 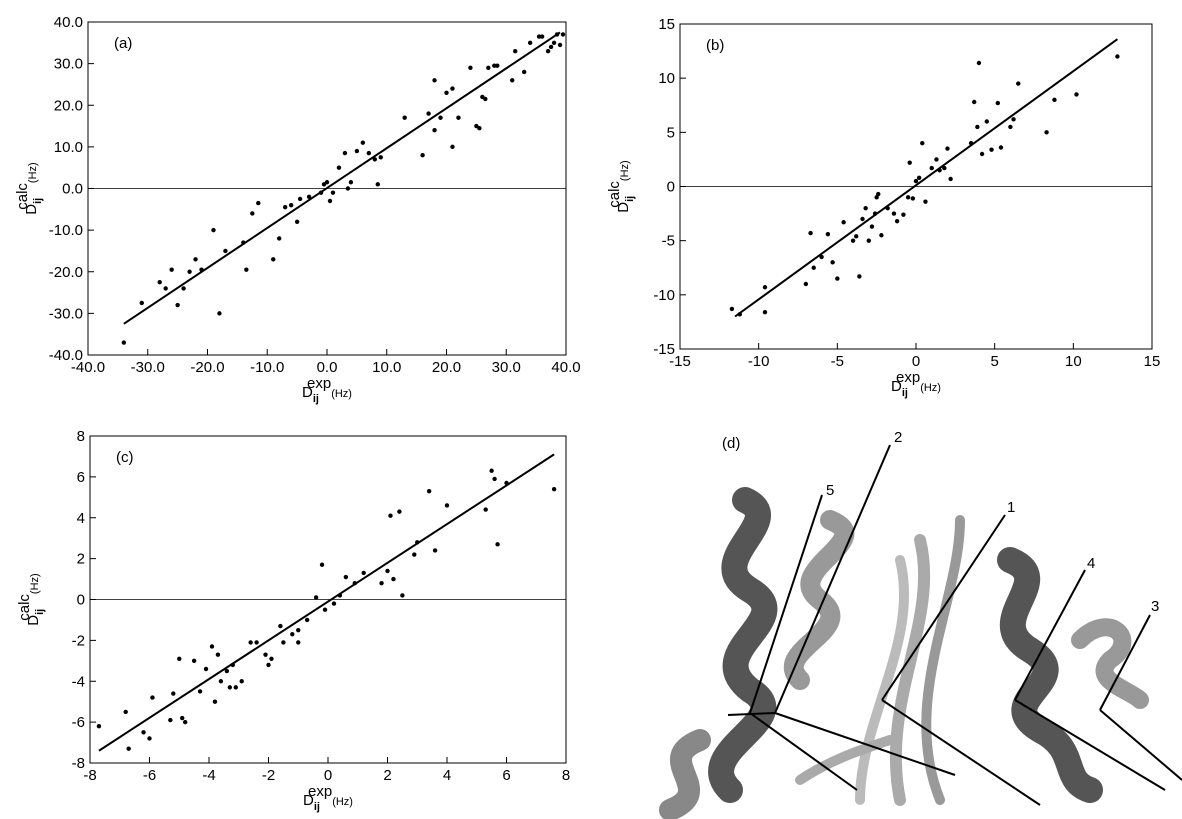 What do you see at coordinates (671, 187) in the screenshot?
I see `y-tick-label: 0` at bounding box center [671, 187].